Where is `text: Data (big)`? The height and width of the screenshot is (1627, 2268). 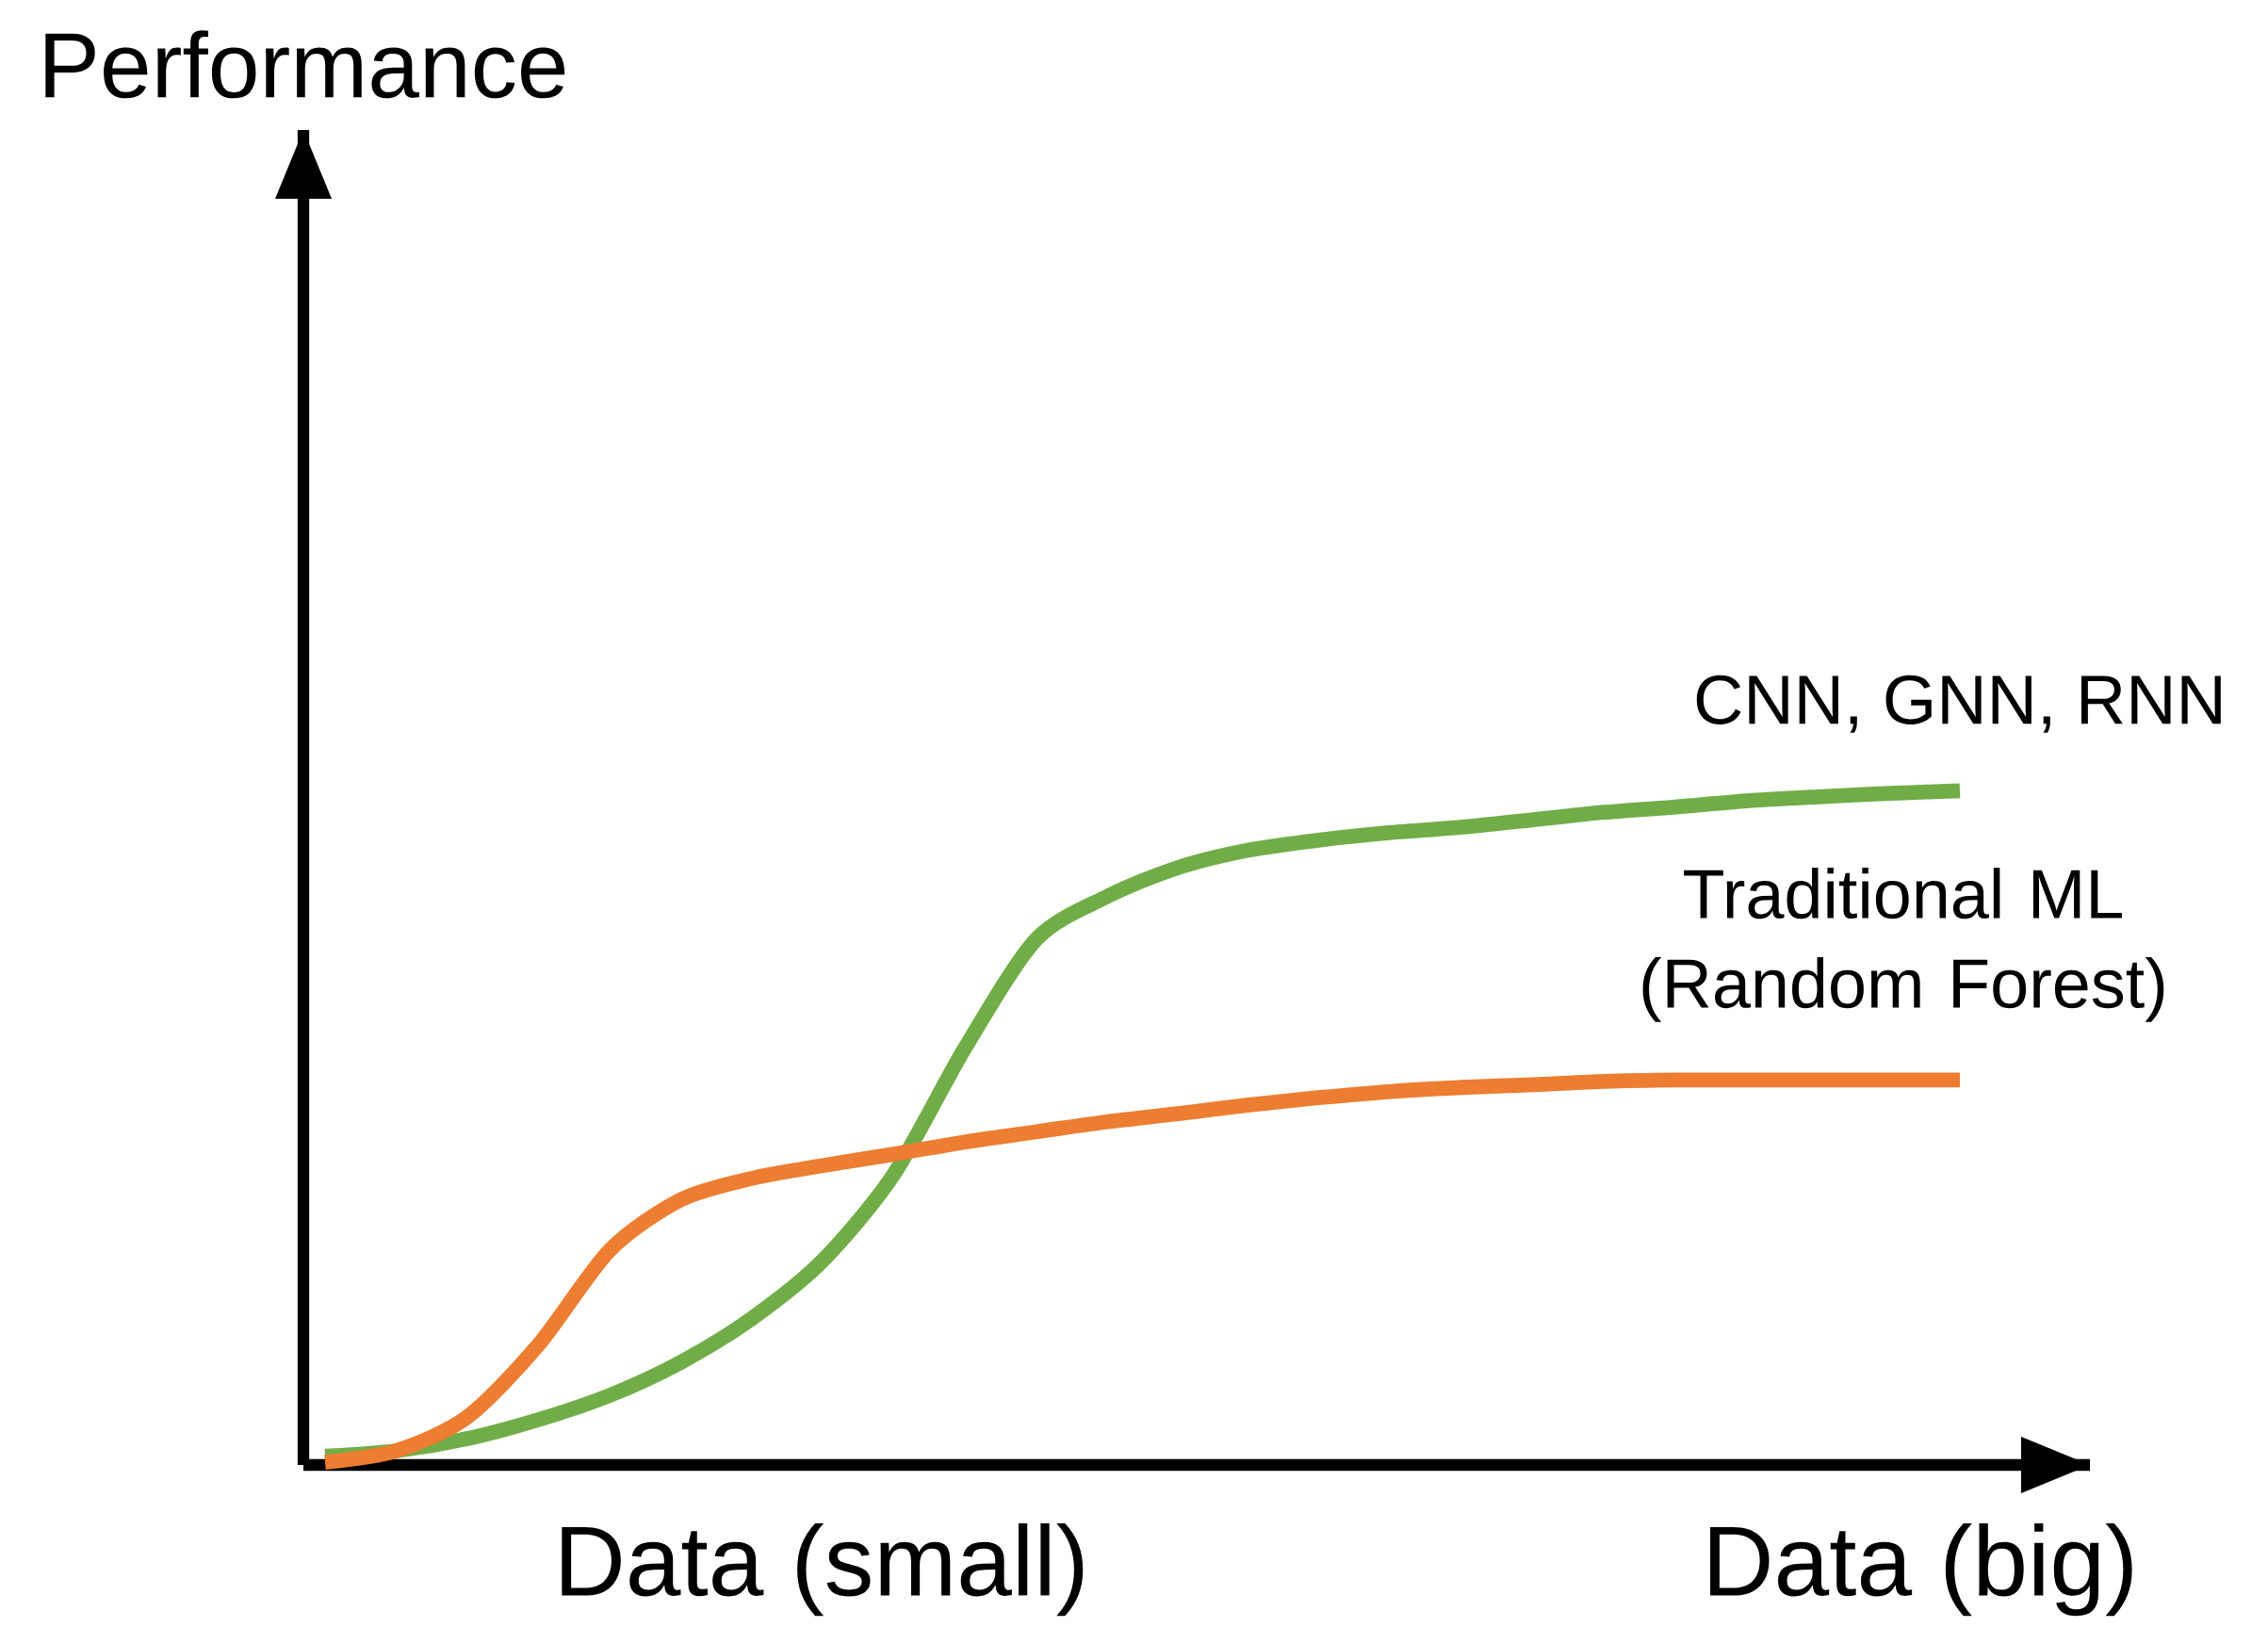 text: Data (big) is located at coordinates (1921, 1570).